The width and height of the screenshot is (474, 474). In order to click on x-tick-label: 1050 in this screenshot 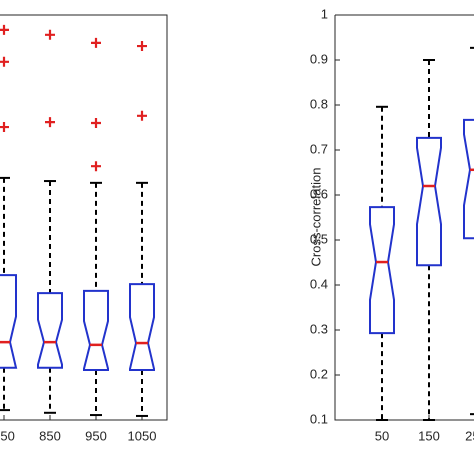, I will do `click(142, 435)`.